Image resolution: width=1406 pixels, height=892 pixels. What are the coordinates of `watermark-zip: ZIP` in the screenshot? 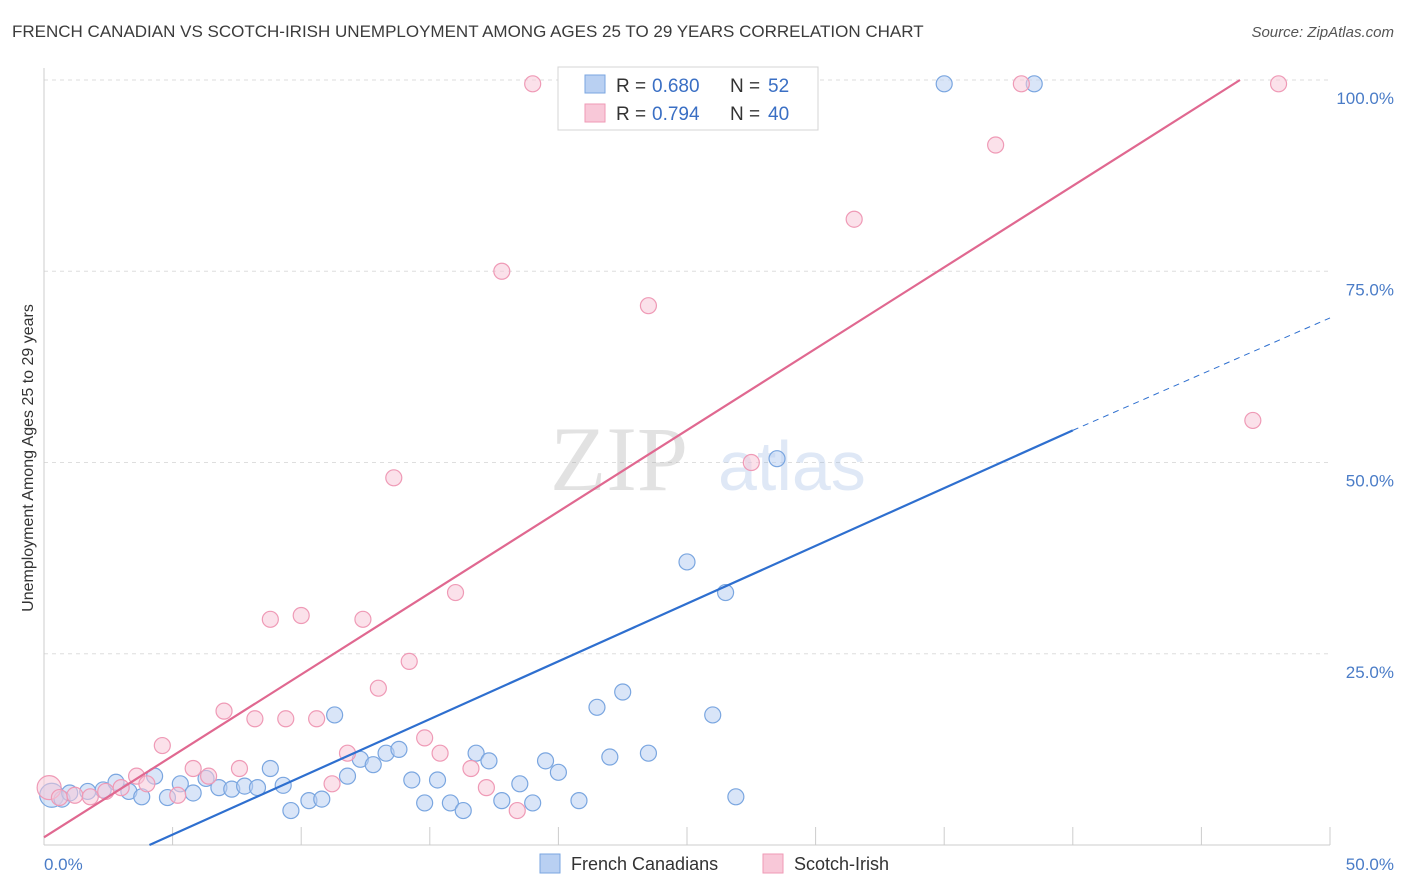 It's located at (619, 459).